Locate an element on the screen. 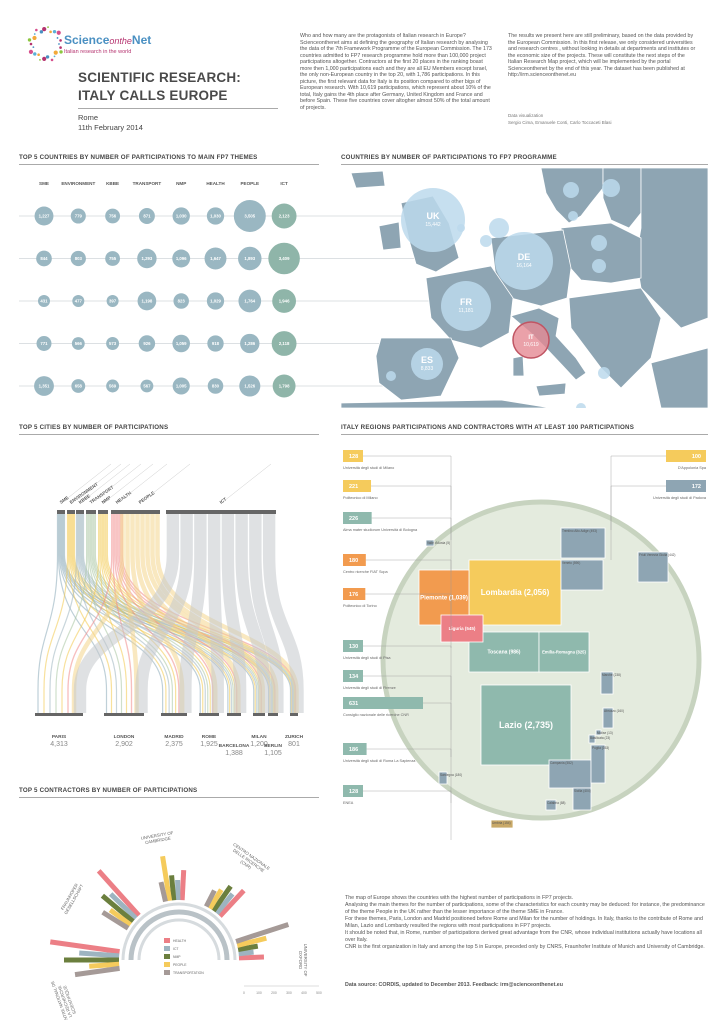  map-bubble-small is located at coordinates (391, 376).